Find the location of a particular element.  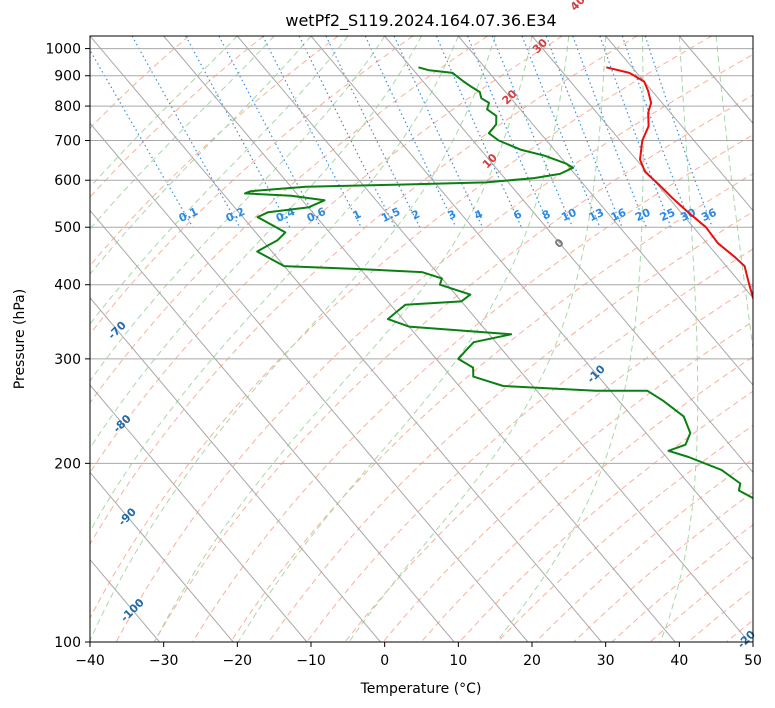

x-tick-label: 30 is located at coordinates (606, 661).